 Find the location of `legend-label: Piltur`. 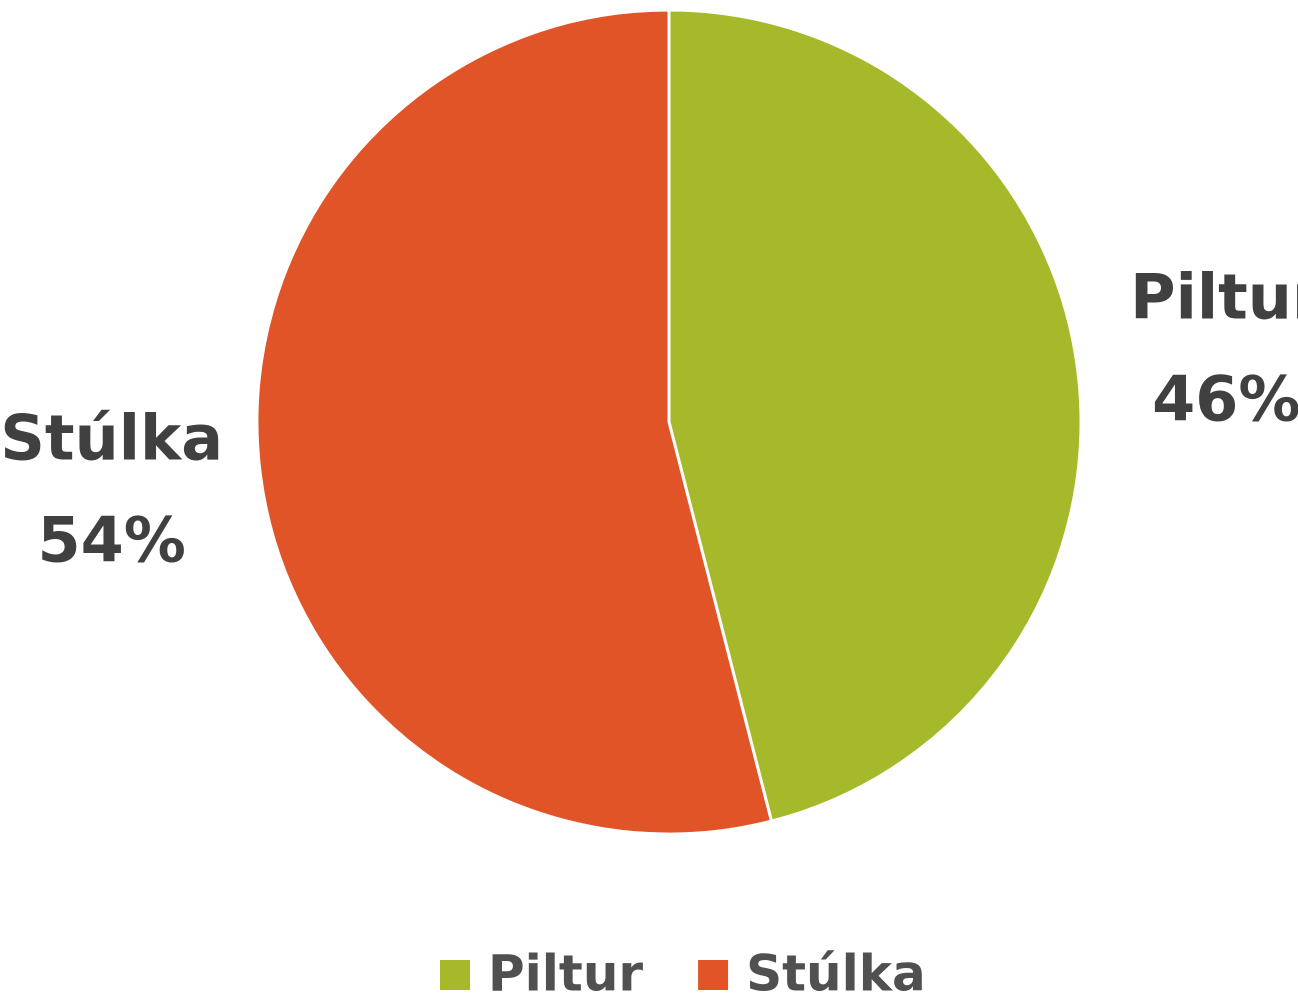

legend-label: Piltur is located at coordinates (565, 973).